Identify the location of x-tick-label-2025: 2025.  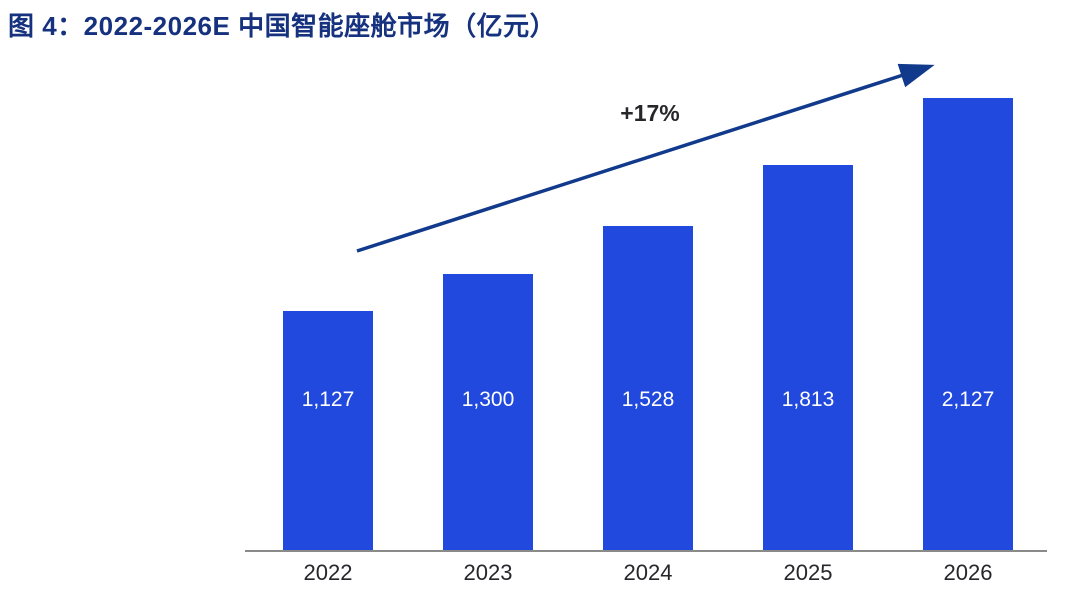
(808, 572).